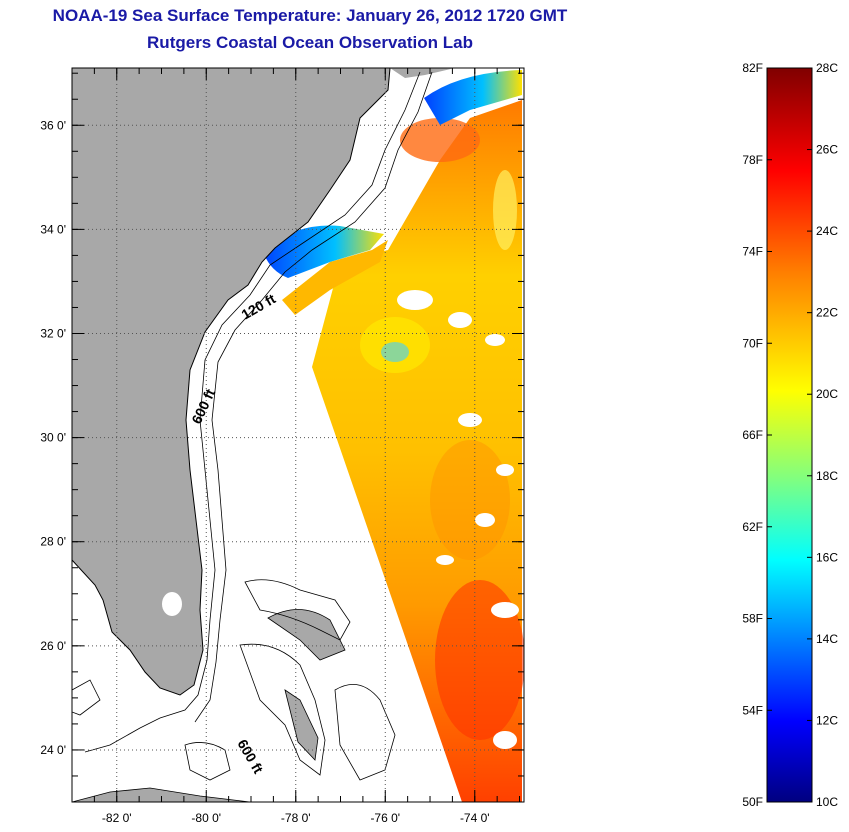 Image resolution: width=849 pixels, height=832 pixels. What do you see at coordinates (310, 42) in the screenshot?
I see `map-subtitle: Rutgers Coastal Ocean Observation Lab` at bounding box center [310, 42].